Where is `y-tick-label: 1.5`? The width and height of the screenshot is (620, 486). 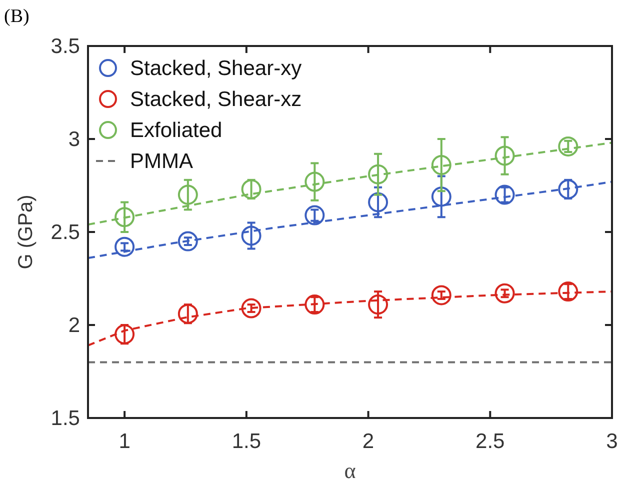
y-tick-label: 1.5 is located at coordinates (65, 418).